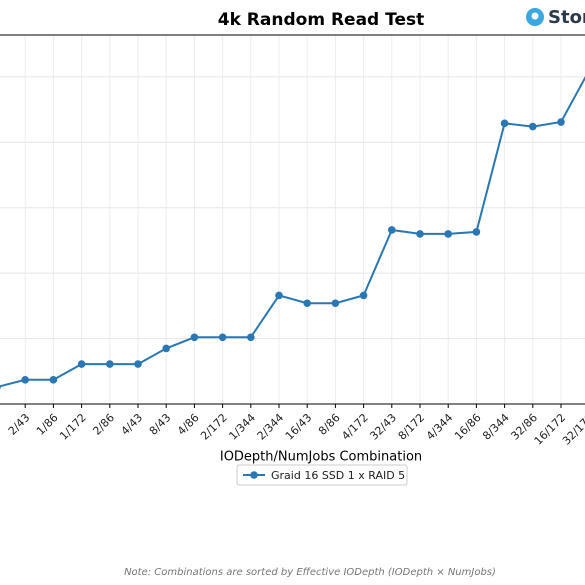 The height and width of the screenshot is (585, 585). I want to click on x-tick-label: 32/43, so click(383, 427).